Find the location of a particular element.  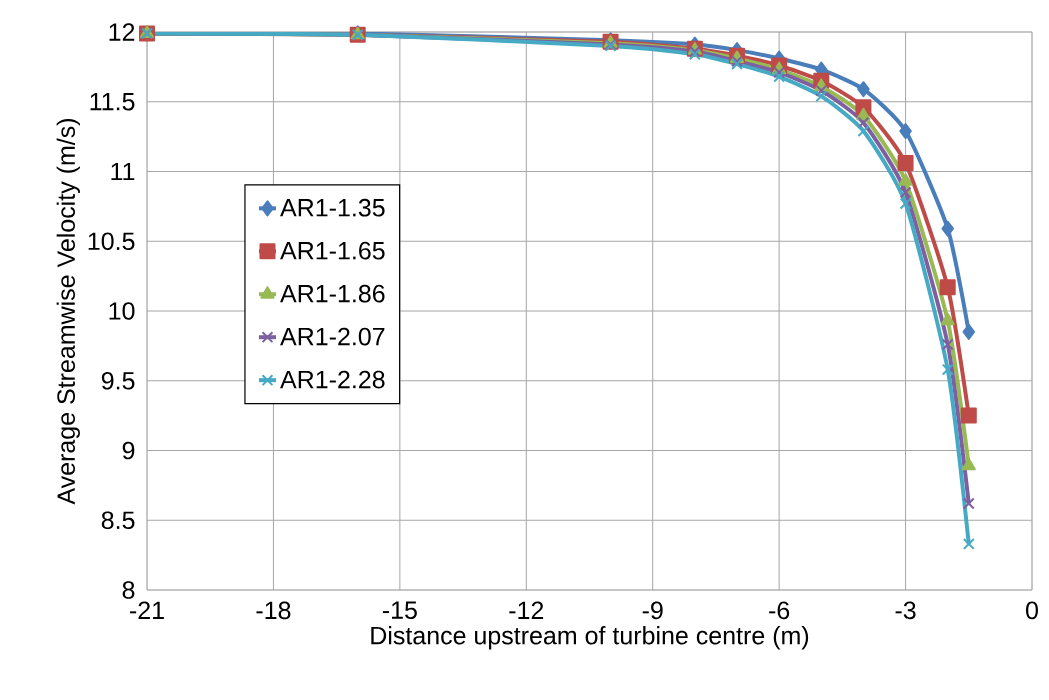

x-tick-label: -9 is located at coordinates (652, 610).